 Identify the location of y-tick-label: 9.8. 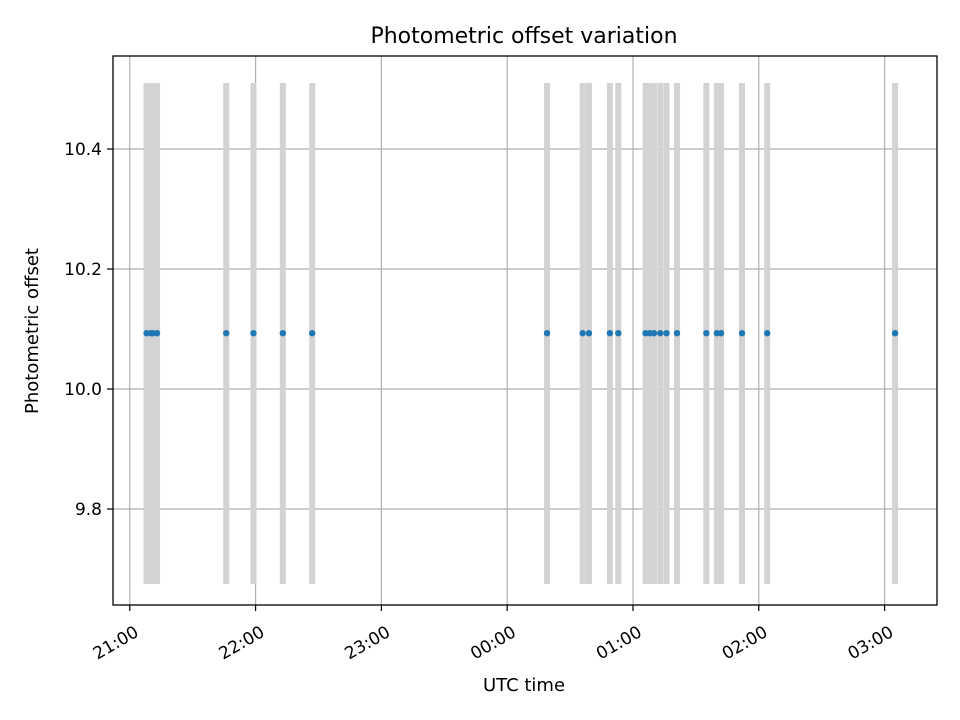
(88, 510).